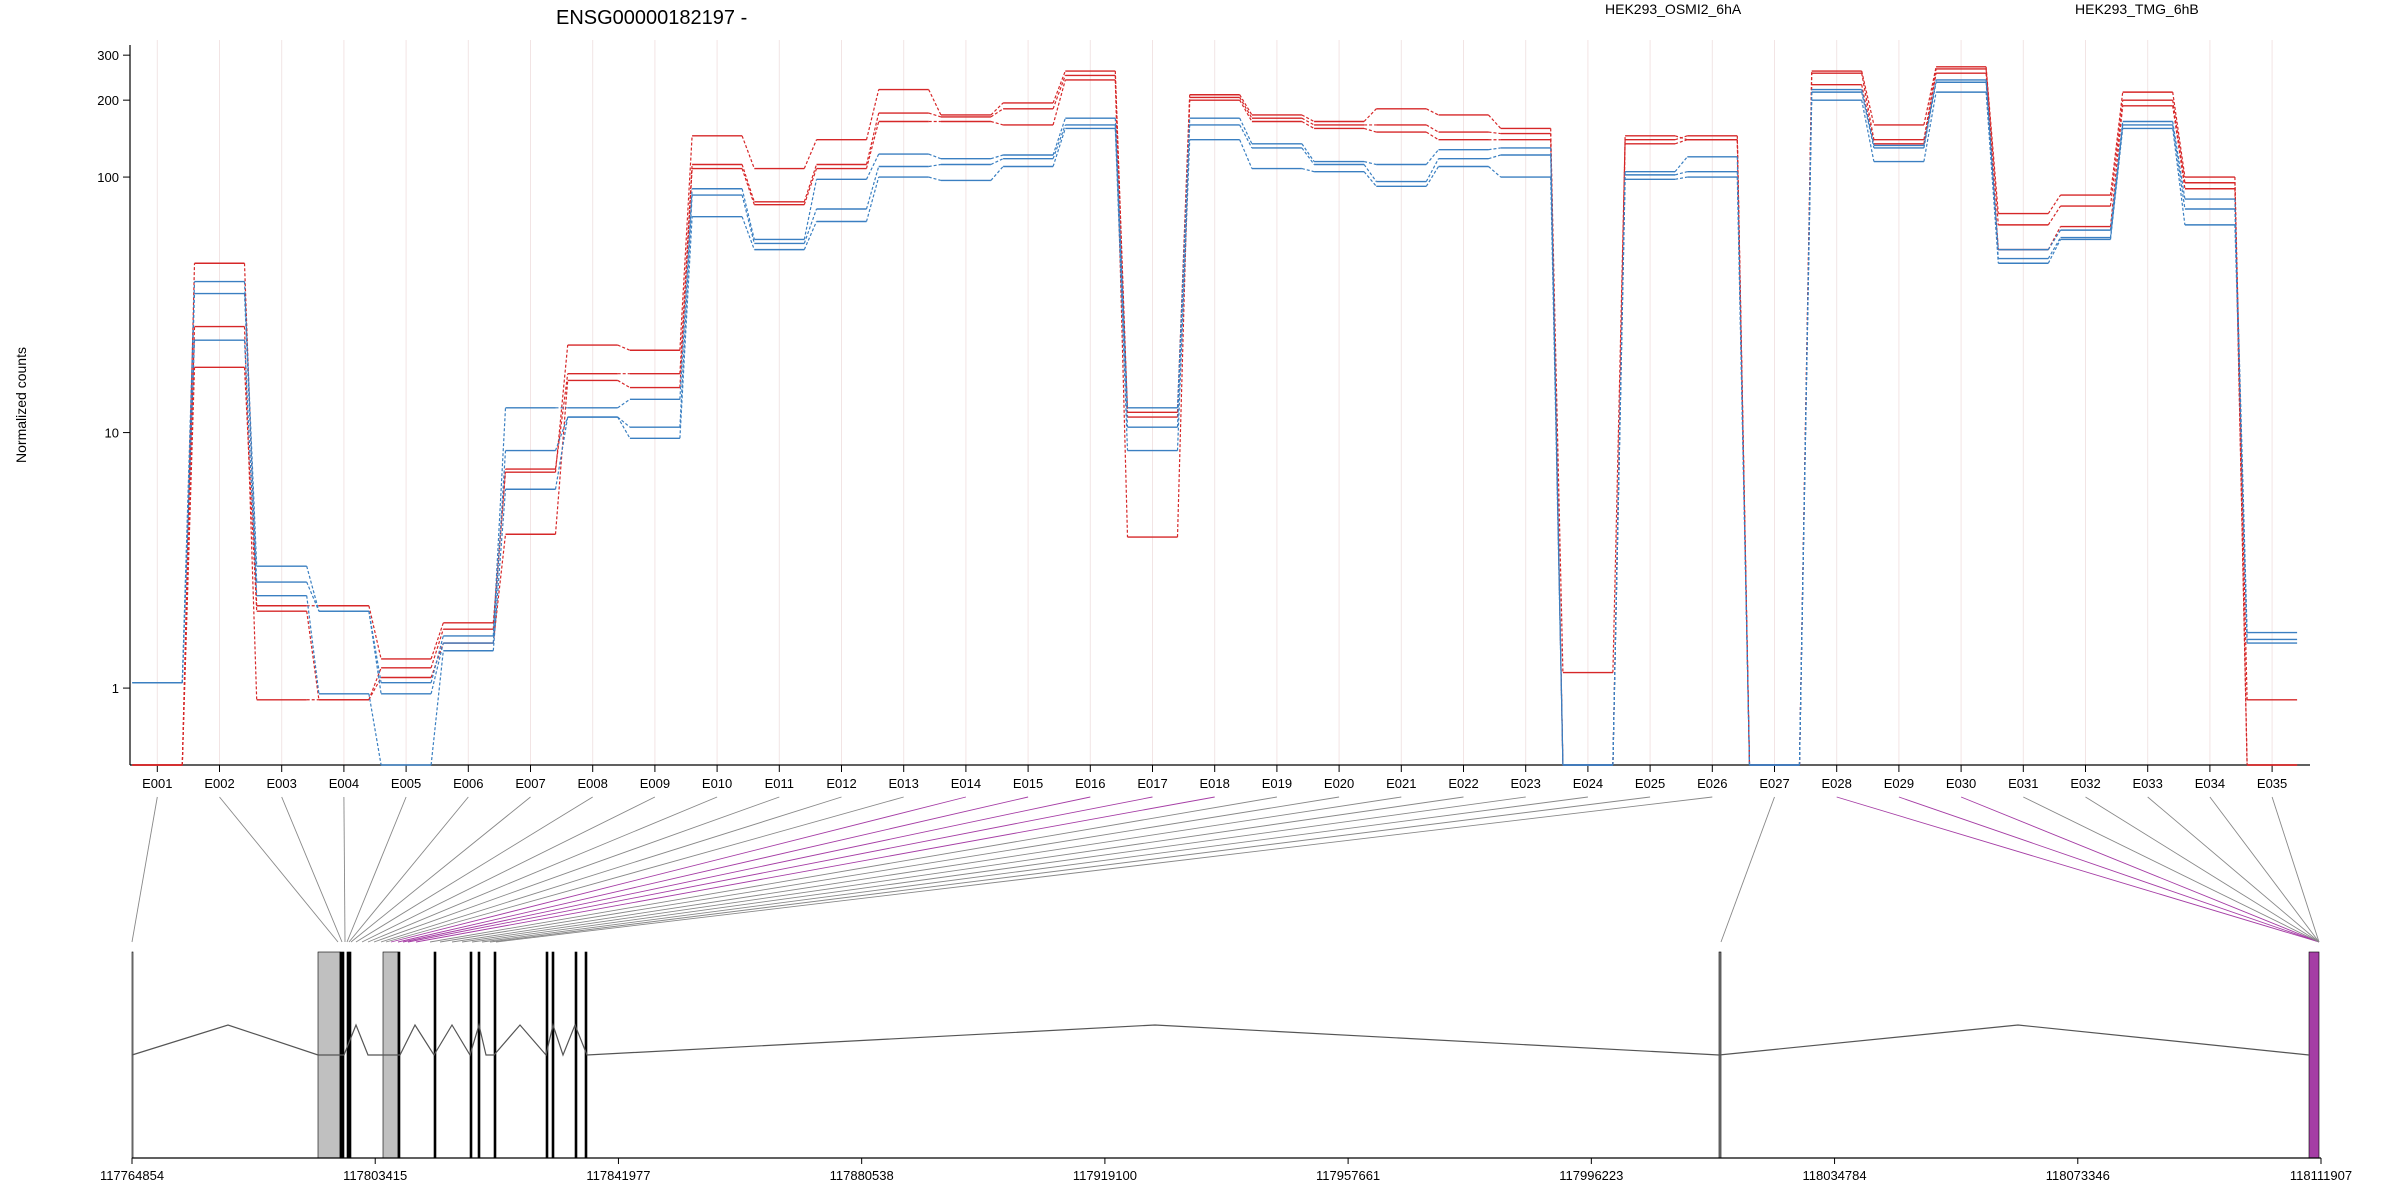 Image resolution: width=2400 pixels, height=1200 pixels. I want to click on x-tick-label-e003: E003, so click(282, 783).